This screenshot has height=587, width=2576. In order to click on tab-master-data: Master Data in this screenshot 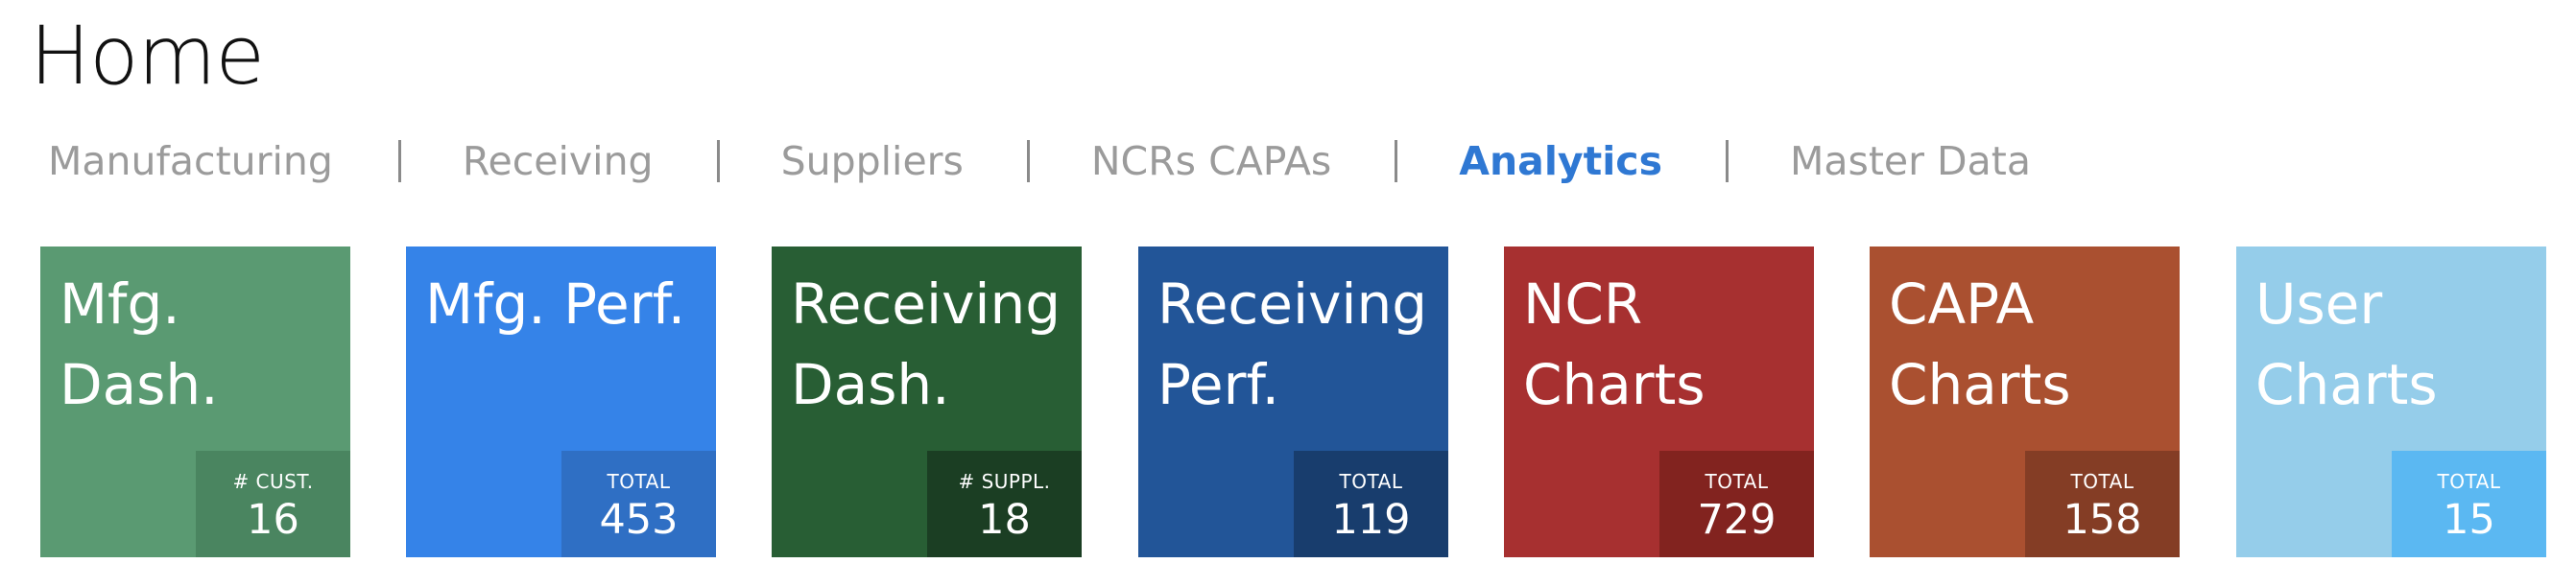, I will do `click(1910, 161)`.